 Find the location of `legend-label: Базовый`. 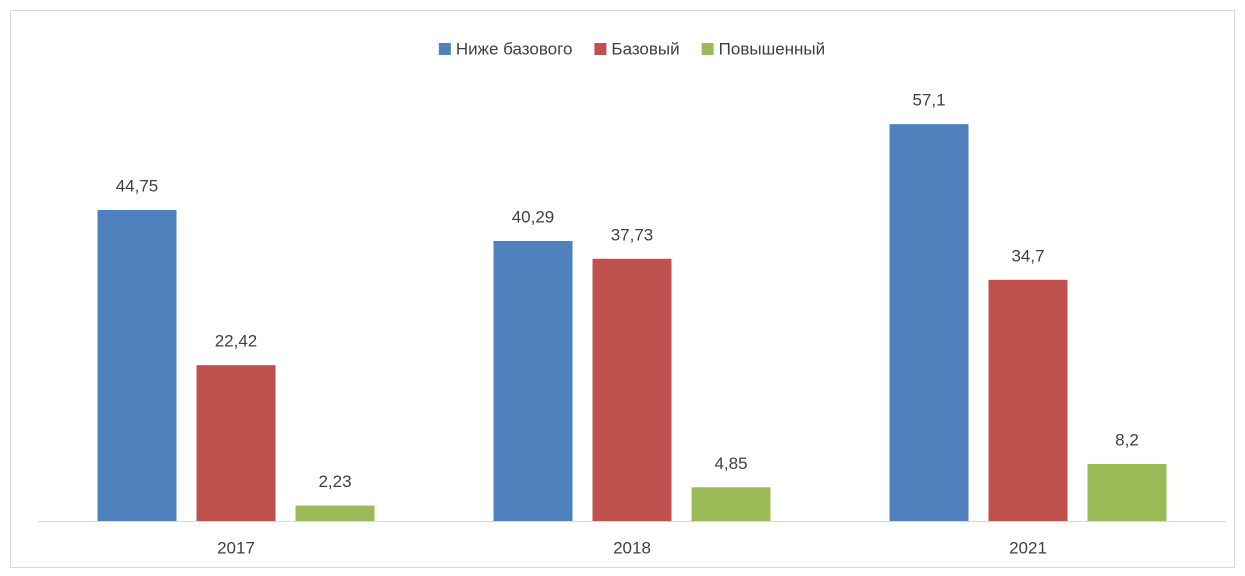

legend-label: Базовый is located at coordinates (645, 48).